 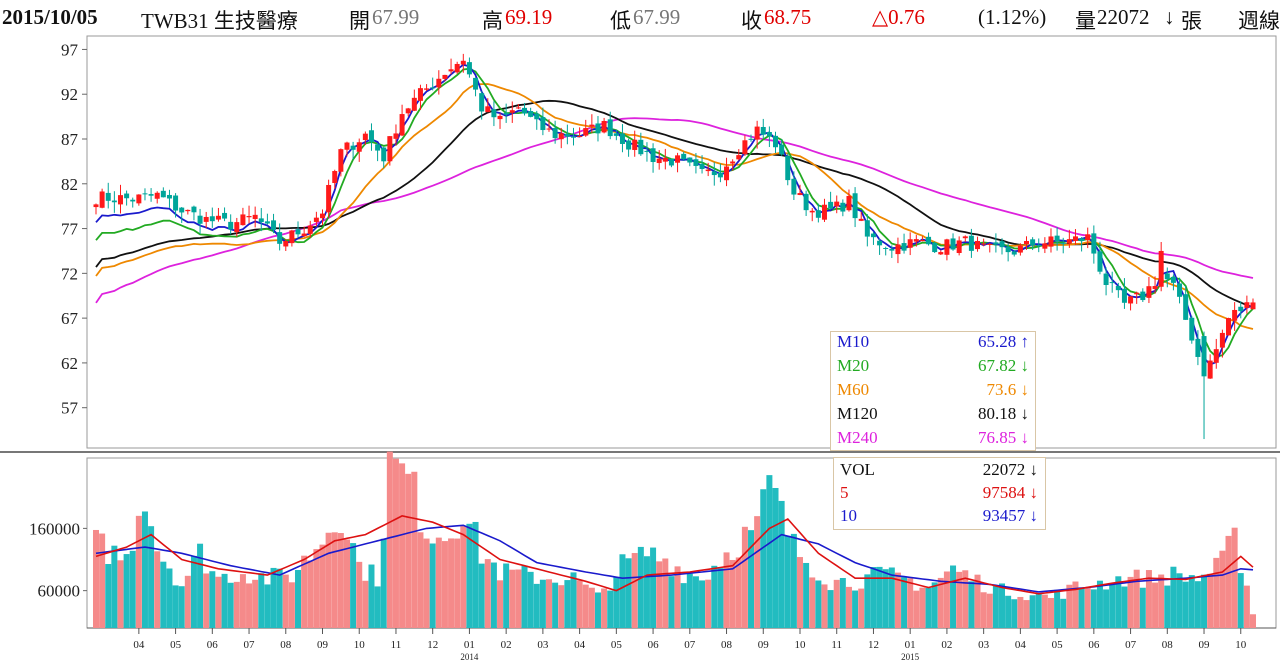 What do you see at coordinates (396, 645) in the screenshot?
I see `month-label: 11` at bounding box center [396, 645].